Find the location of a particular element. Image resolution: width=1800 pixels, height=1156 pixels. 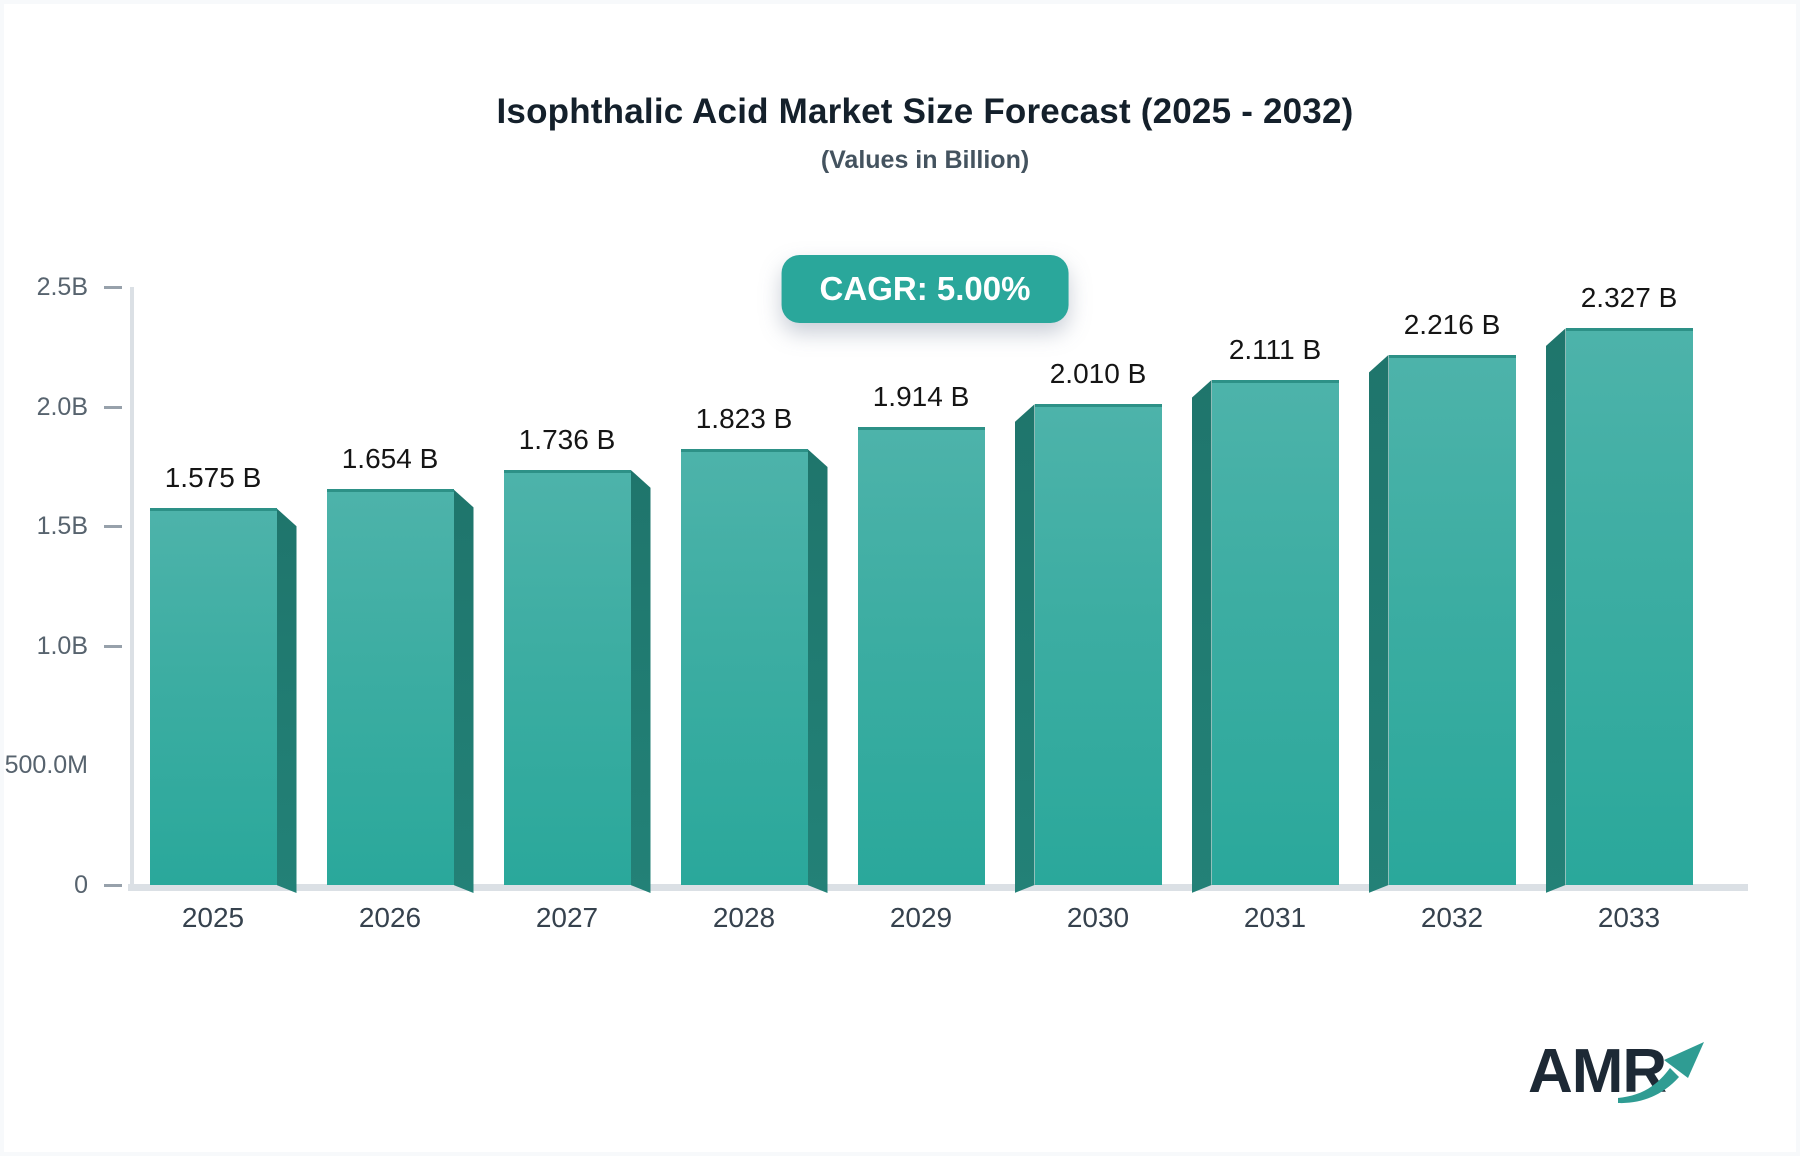

x-axis-year-label: 2028 is located at coordinates (744, 917).